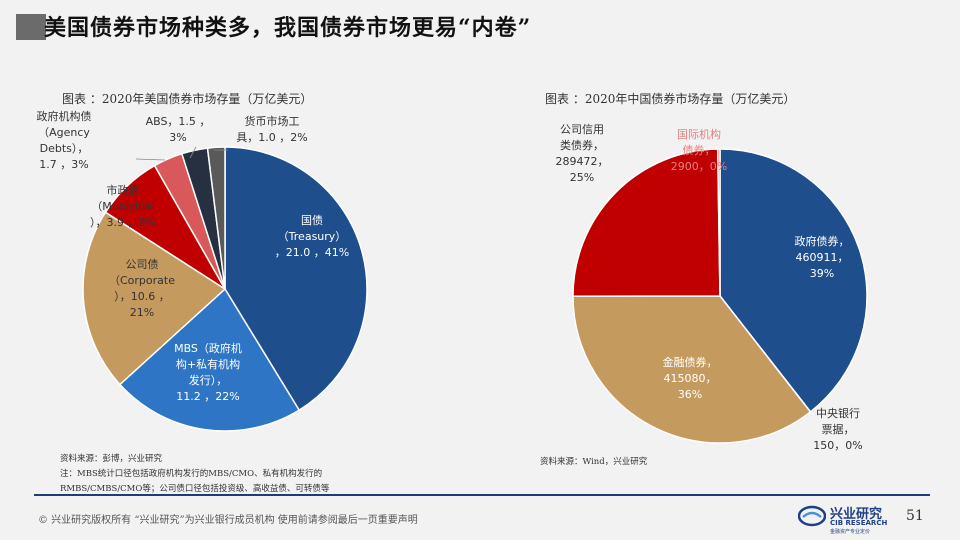  Describe the element at coordinates (31, 27) in the screenshot. I see `title-marker` at that location.